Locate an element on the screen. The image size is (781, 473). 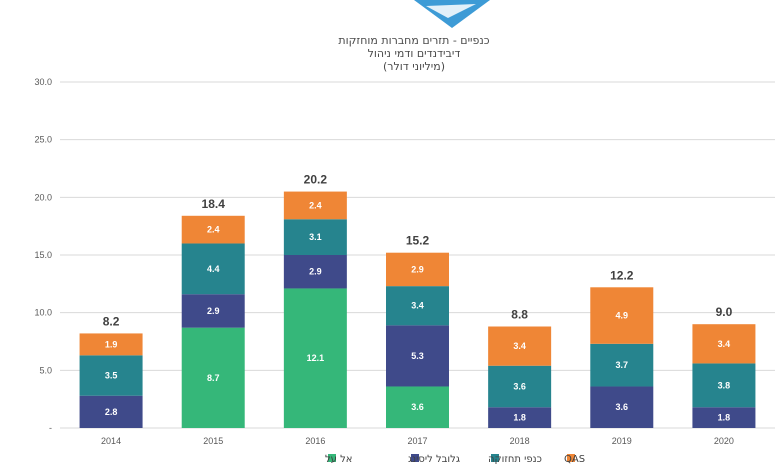
x-tick-label: 2014 is located at coordinates (111, 441).